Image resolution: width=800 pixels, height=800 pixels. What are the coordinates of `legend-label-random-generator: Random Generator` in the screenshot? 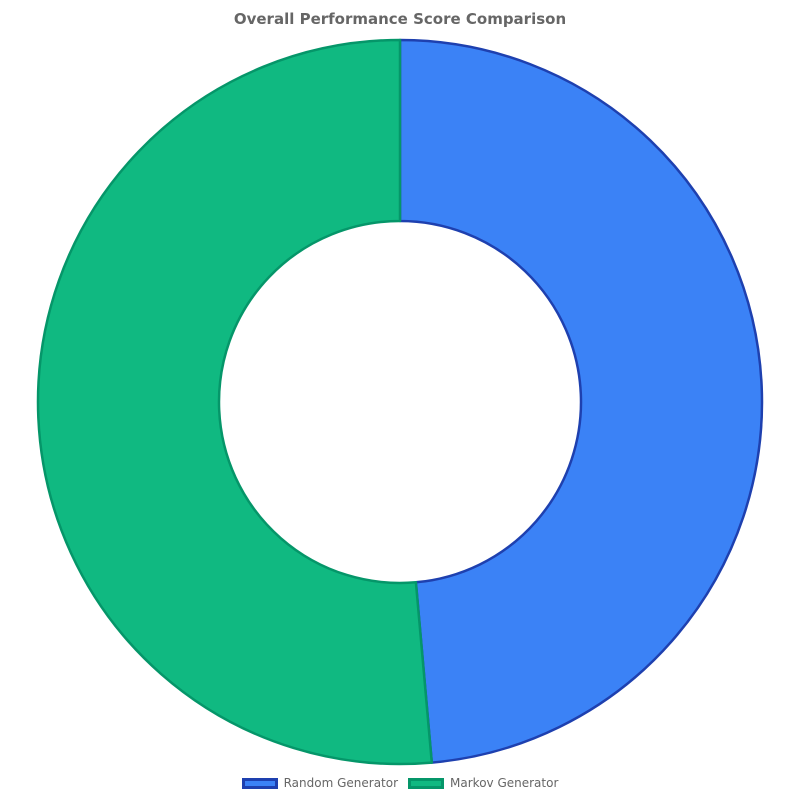 It's located at (341, 783).